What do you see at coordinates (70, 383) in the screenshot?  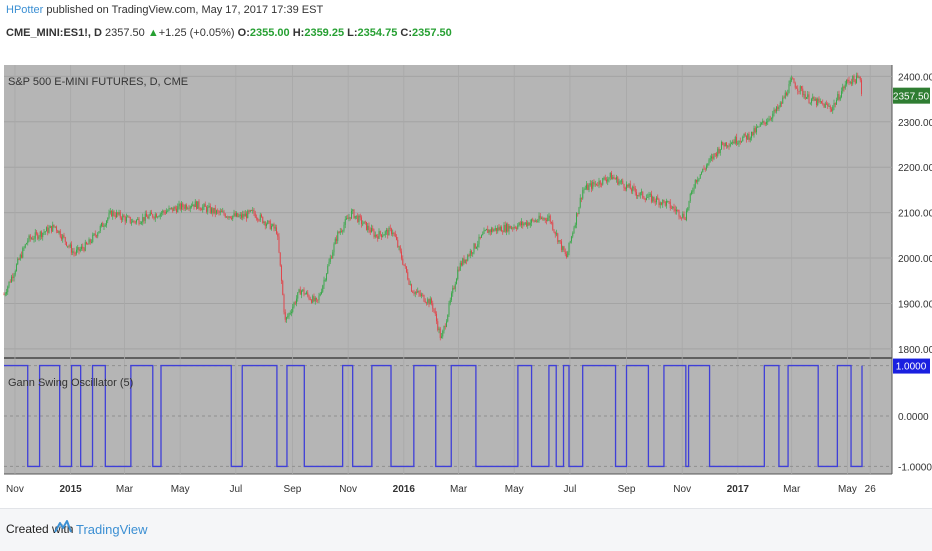 I see `oscillator-title: Gann Swing Oscillator (5)` at bounding box center [70, 383].